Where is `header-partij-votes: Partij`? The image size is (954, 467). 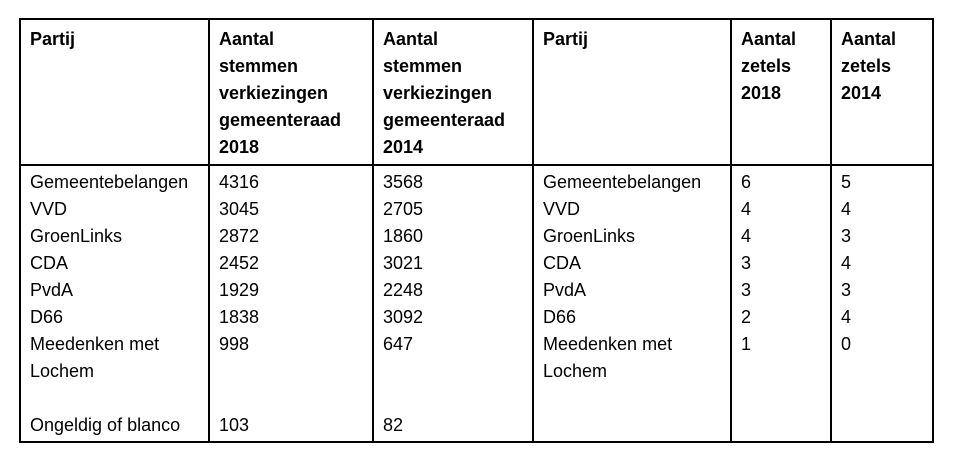
header-partij-votes: Partij is located at coordinates (115, 93).